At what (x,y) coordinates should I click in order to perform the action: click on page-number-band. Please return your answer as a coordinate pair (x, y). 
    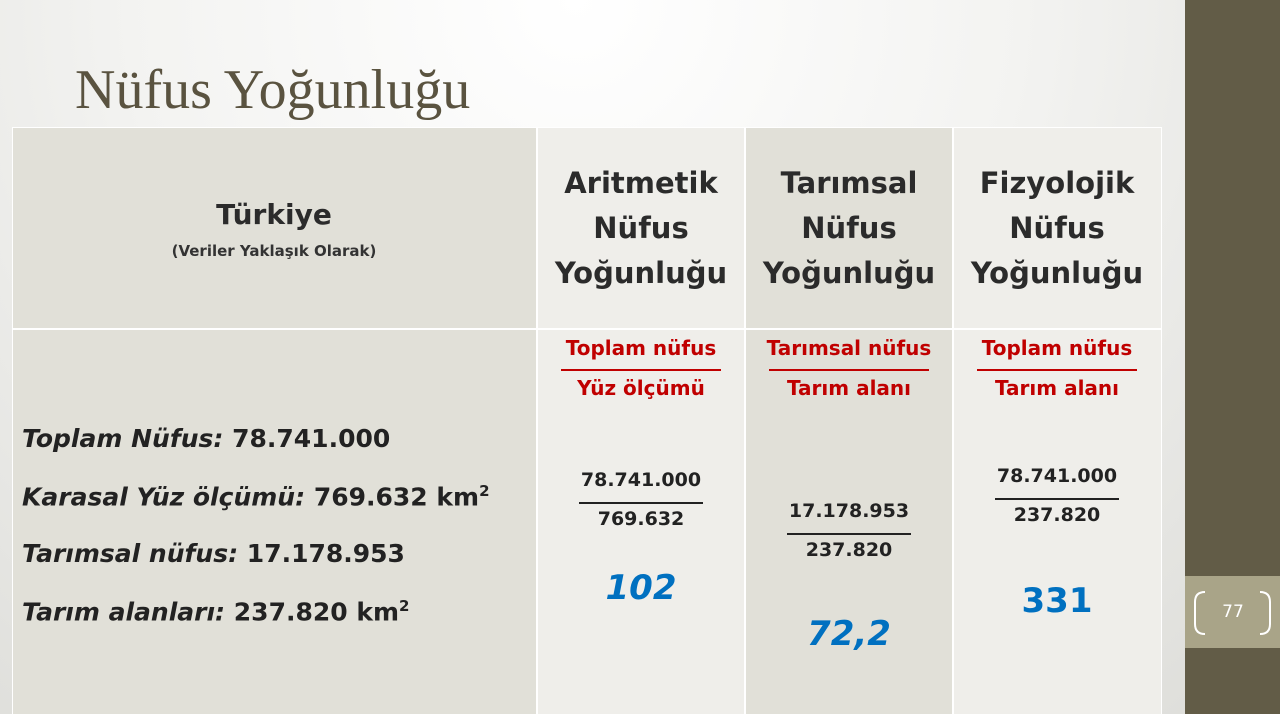
    Looking at the image, I should click on (1232, 612).